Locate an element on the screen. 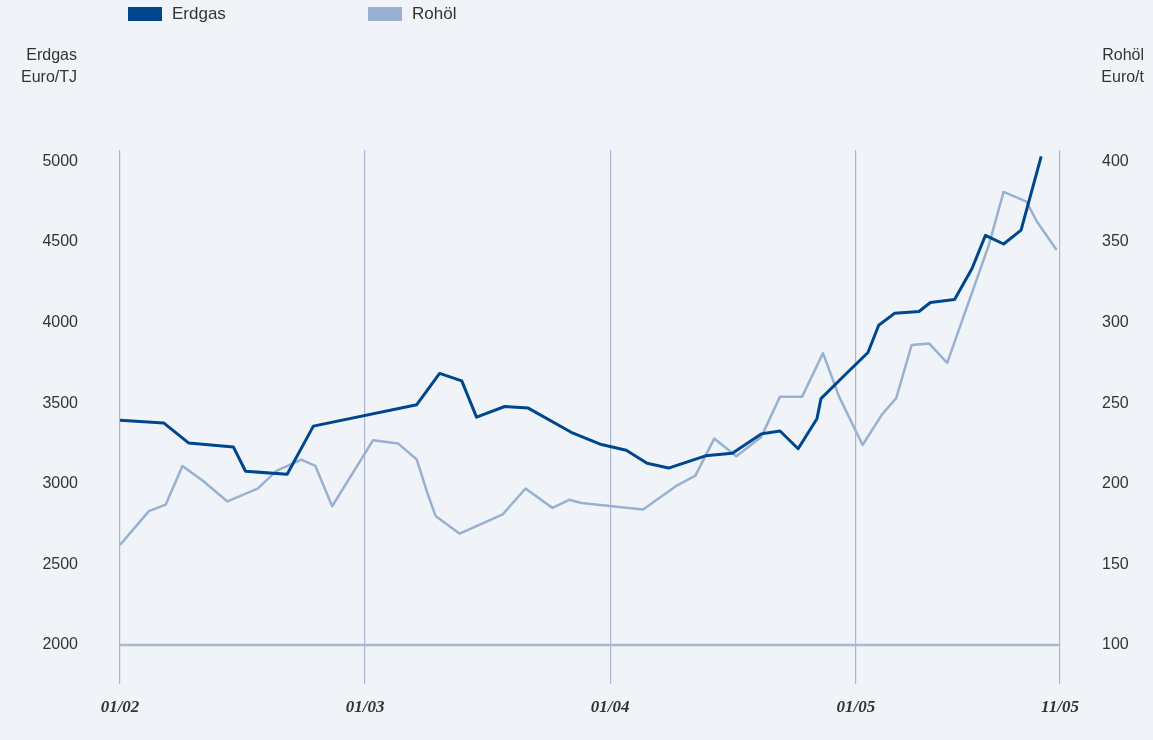 This screenshot has height=740, width=1153. y-tick-label: 2500 is located at coordinates (60, 563).